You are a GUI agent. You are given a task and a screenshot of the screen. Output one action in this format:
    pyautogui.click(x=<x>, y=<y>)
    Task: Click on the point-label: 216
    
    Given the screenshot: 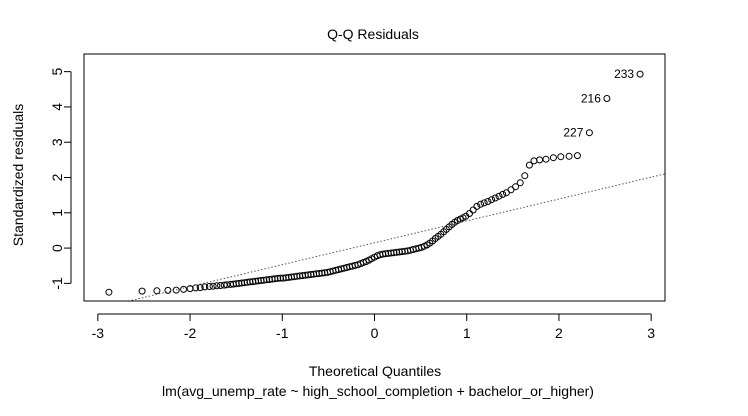 What is the action you would take?
    pyautogui.click(x=591, y=99)
    